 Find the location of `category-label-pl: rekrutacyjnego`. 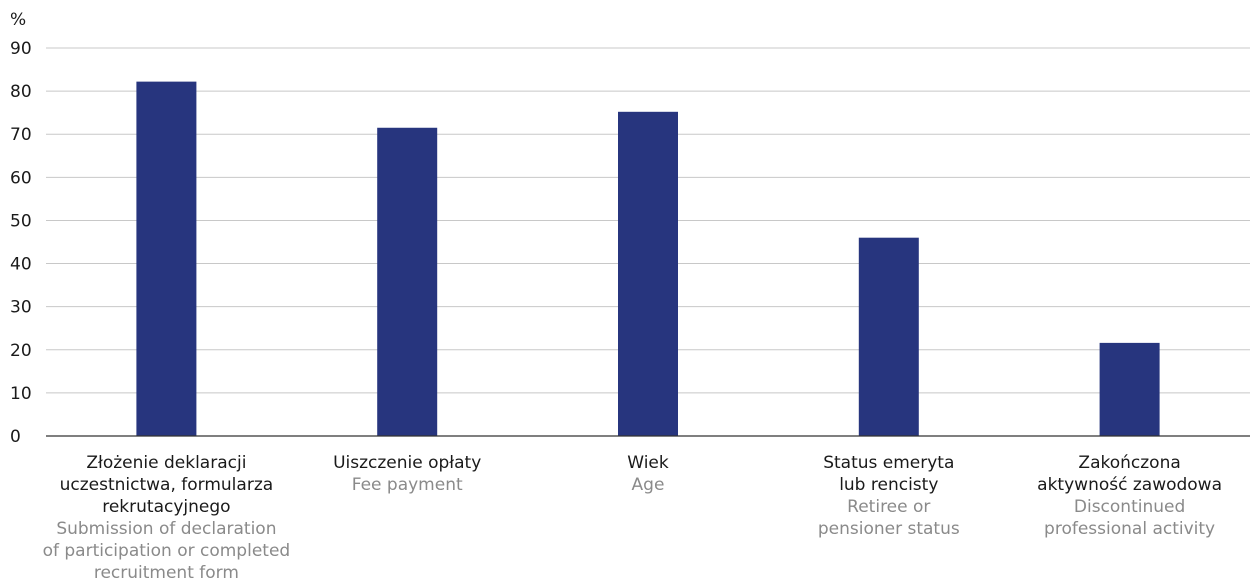

category-label-pl: rekrutacyjnego is located at coordinates (166, 507).